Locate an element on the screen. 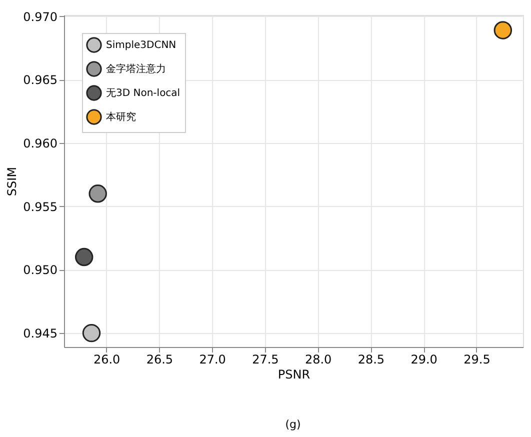 The width and height of the screenshot is (531, 437). x-tick-label: 29.0 is located at coordinates (424, 359).